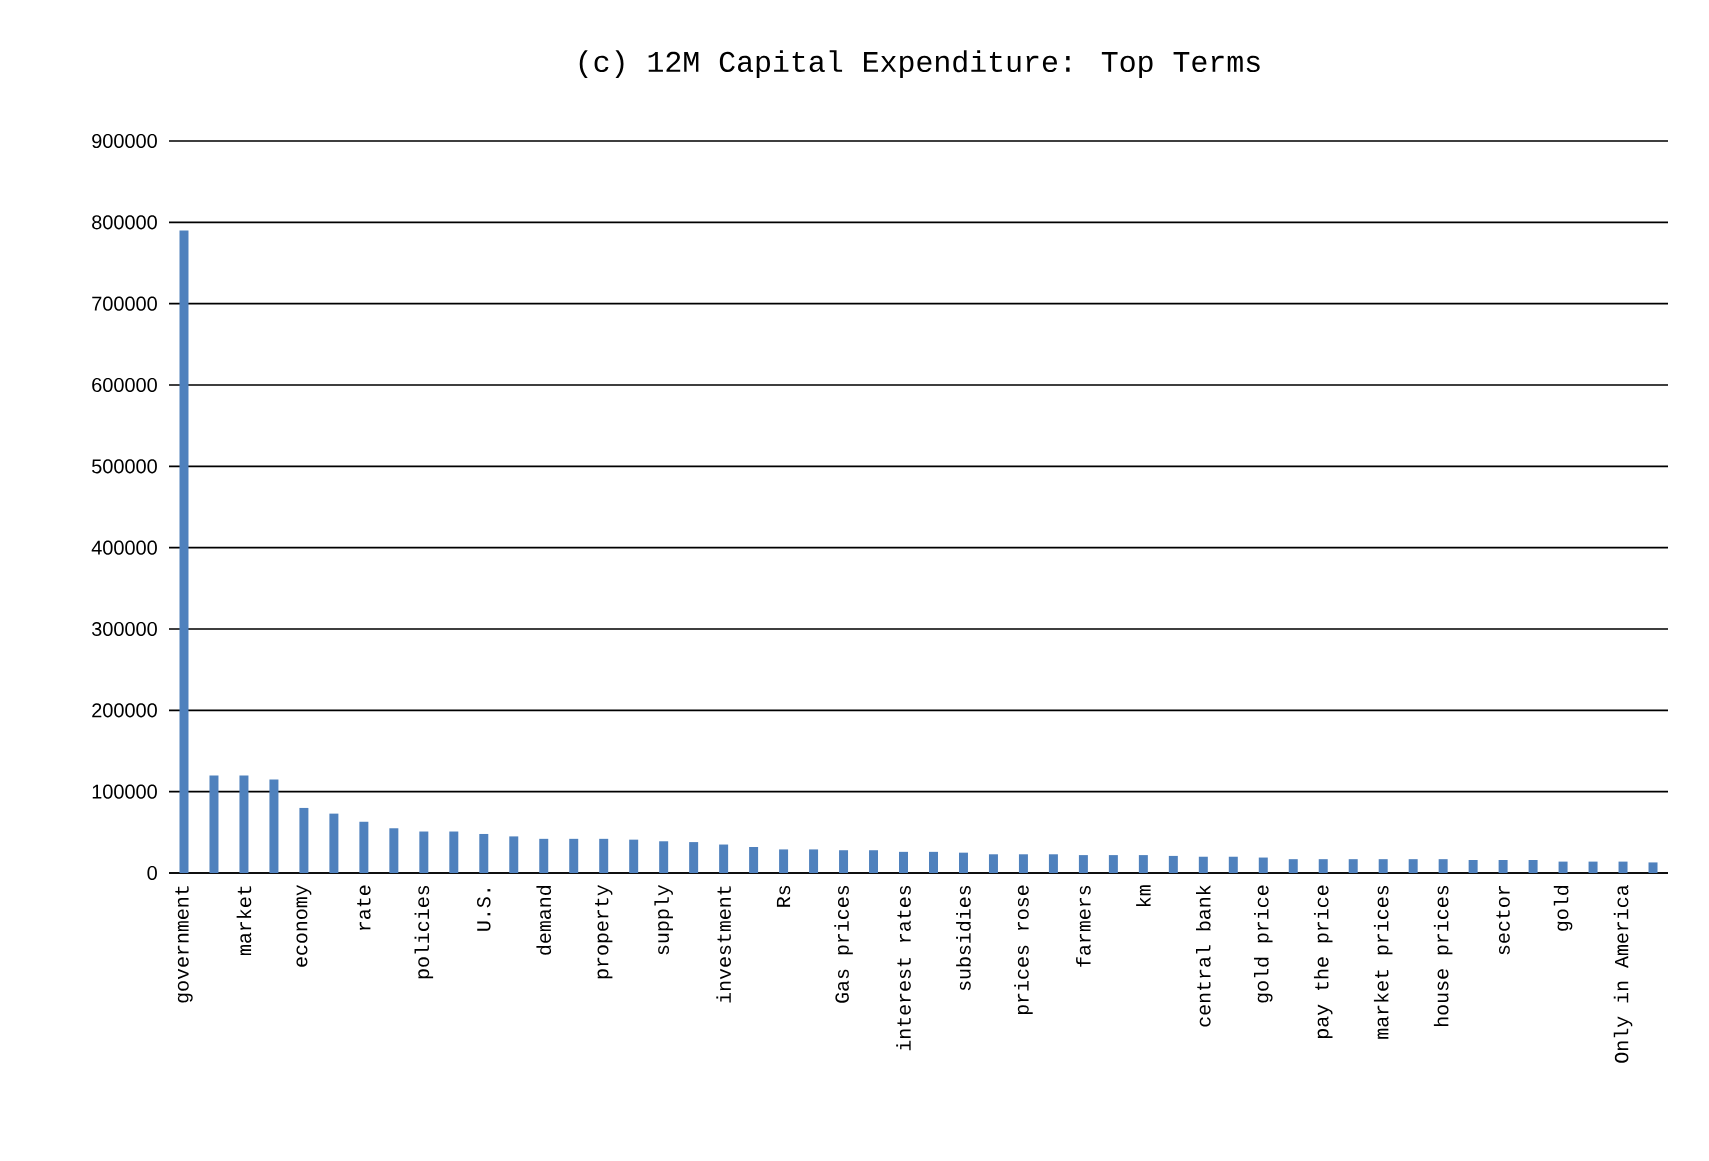  What do you see at coordinates (963, 938) in the screenshot?
I see `x-tick-label: subsidies` at bounding box center [963, 938].